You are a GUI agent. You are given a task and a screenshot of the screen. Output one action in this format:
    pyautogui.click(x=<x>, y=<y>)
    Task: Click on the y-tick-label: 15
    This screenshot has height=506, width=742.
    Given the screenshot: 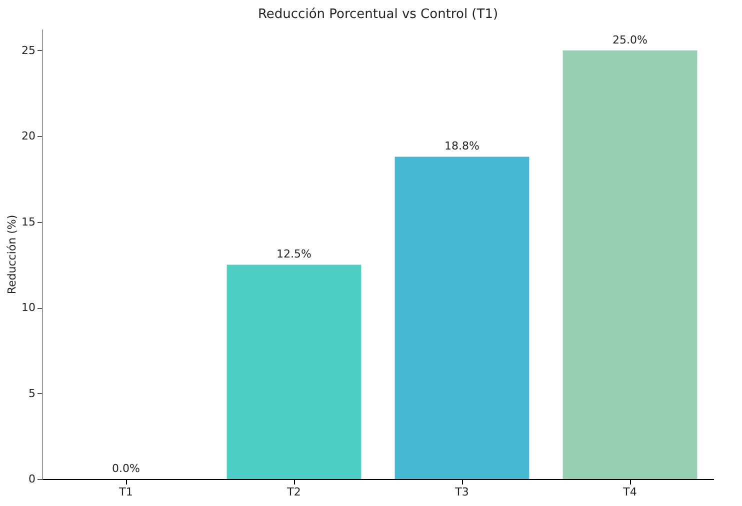 What is the action you would take?
    pyautogui.click(x=29, y=221)
    